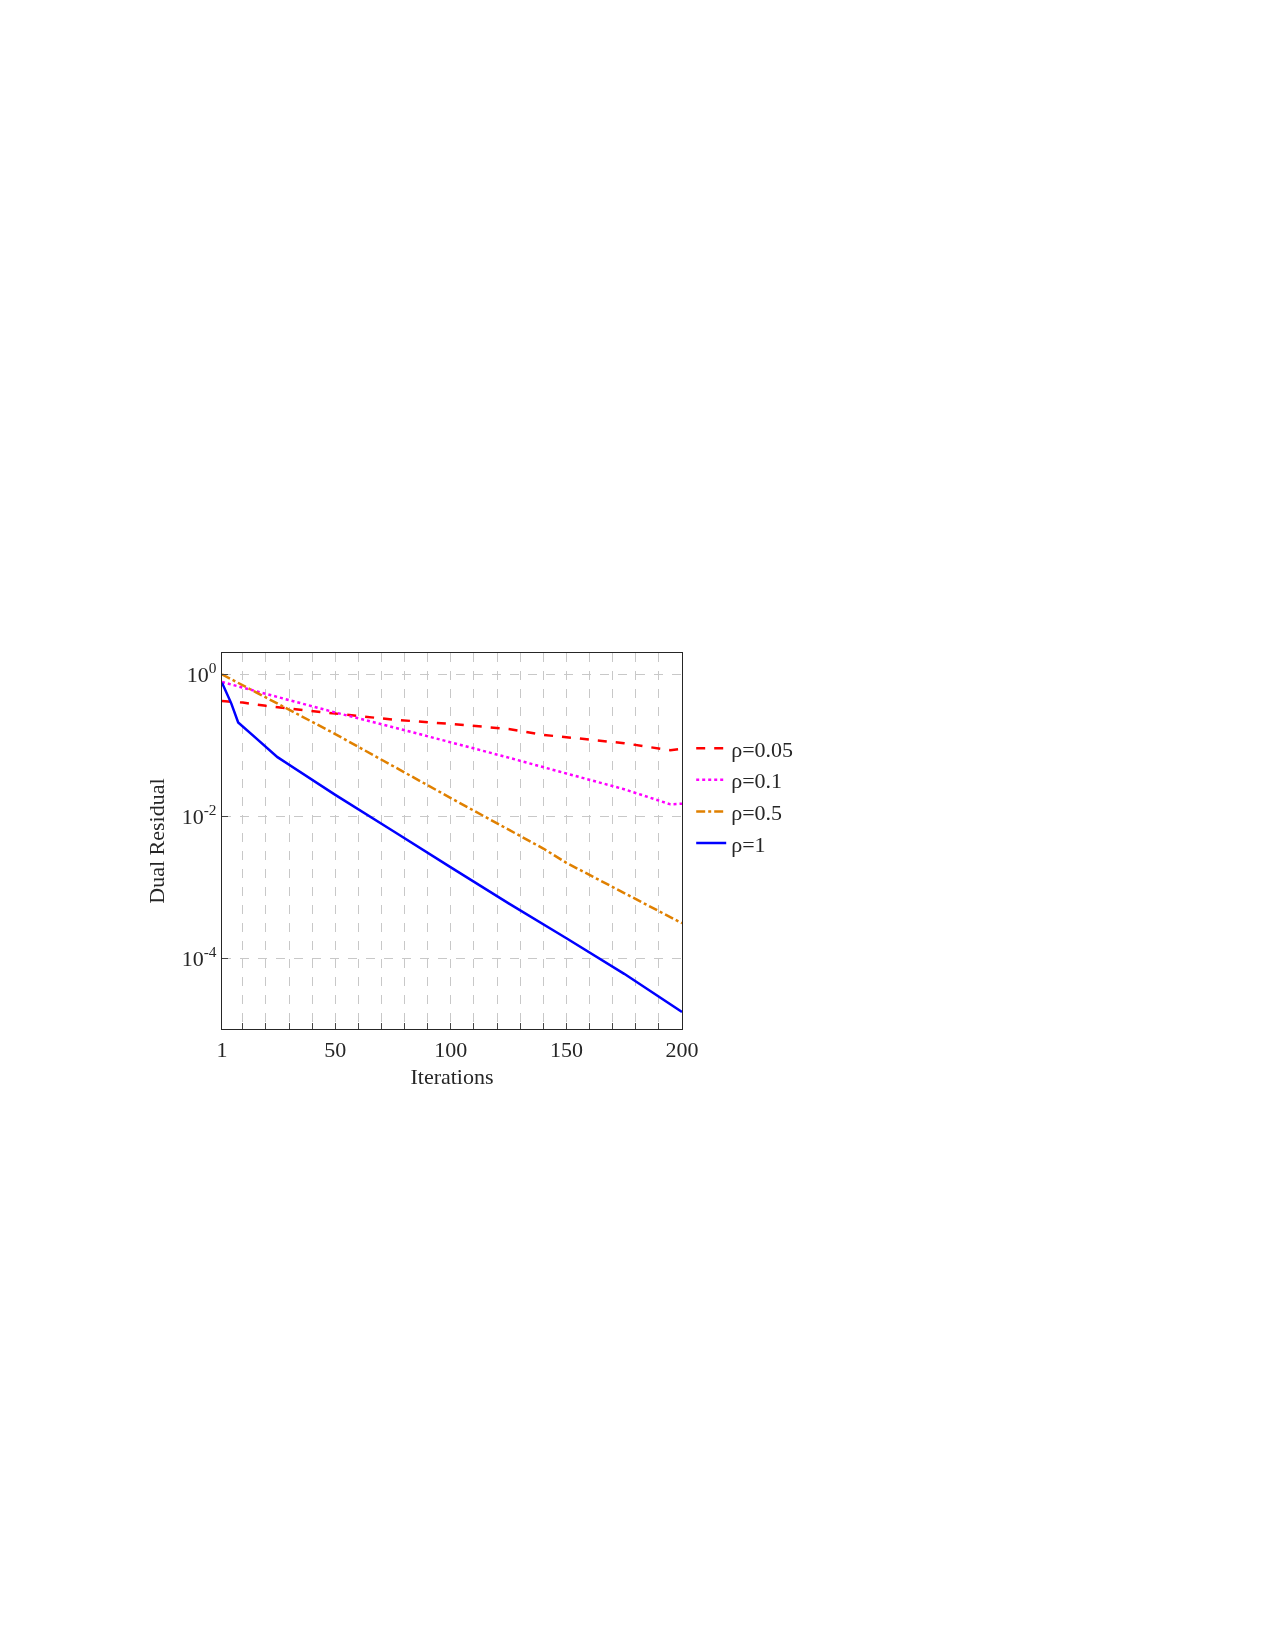 The width and height of the screenshot is (1275, 1650). What do you see at coordinates (335, 1049) in the screenshot?
I see `x-tick-label: 50` at bounding box center [335, 1049].